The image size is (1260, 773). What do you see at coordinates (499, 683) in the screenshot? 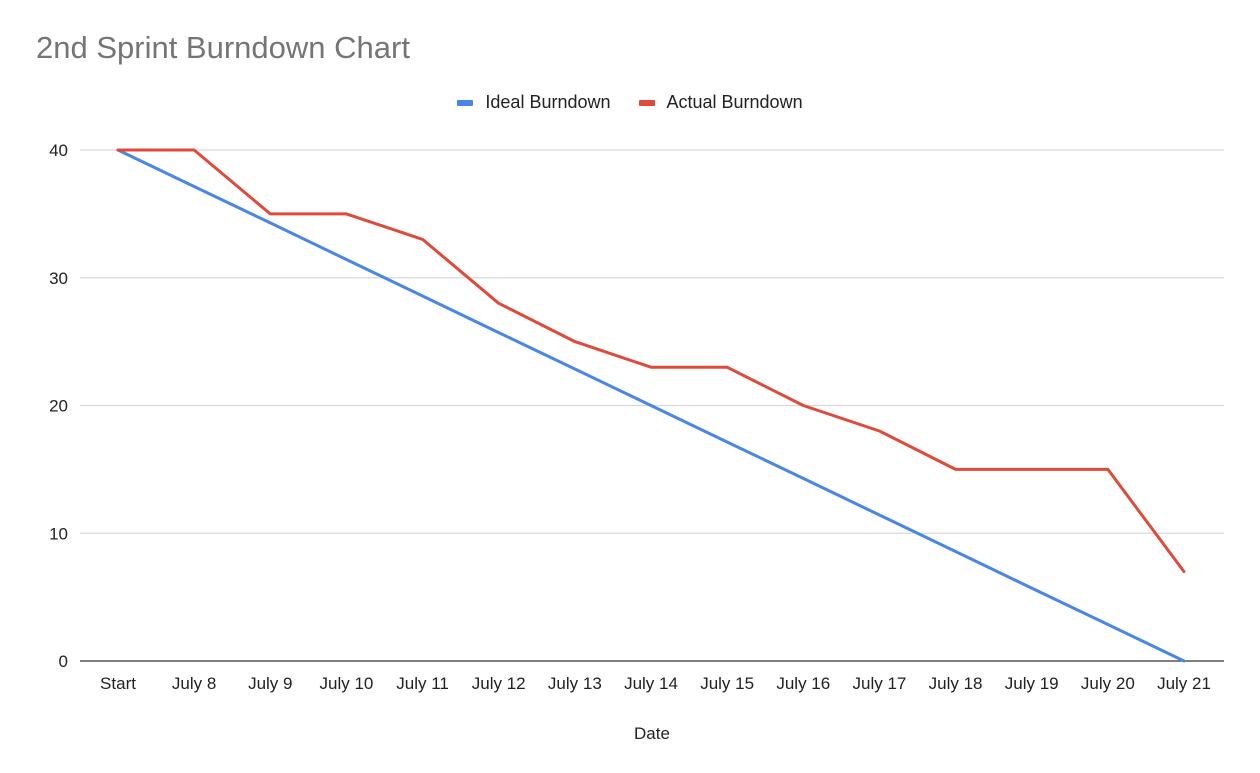
I see `x-tick-label: July 12` at bounding box center [499, 683].